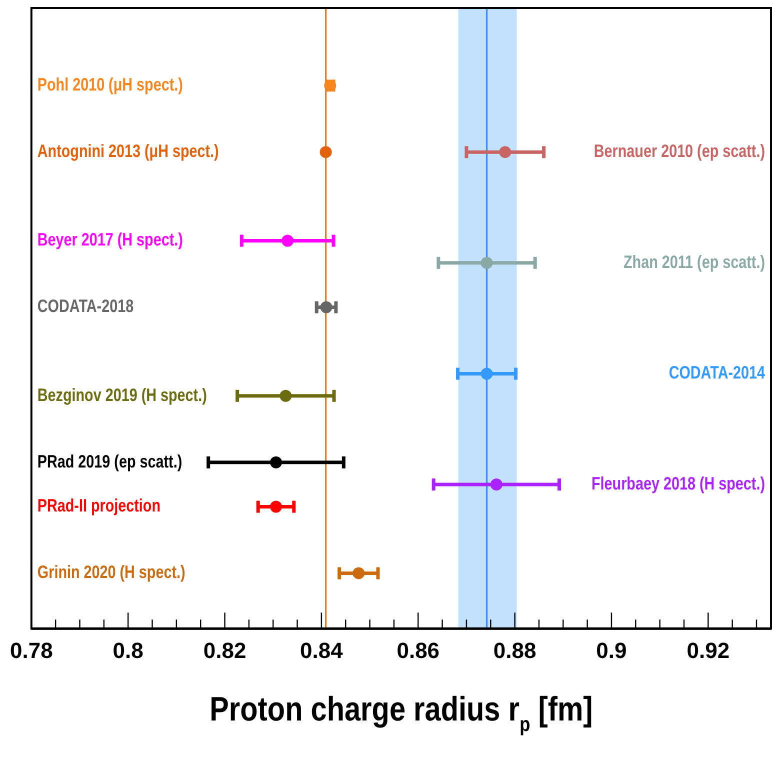 The height and width of the screenshot is (761, 779). Describe the element at coordinates (109, 462) in the screenshot. I see `text: PRad 2019 (ep scatt.)` at that location.